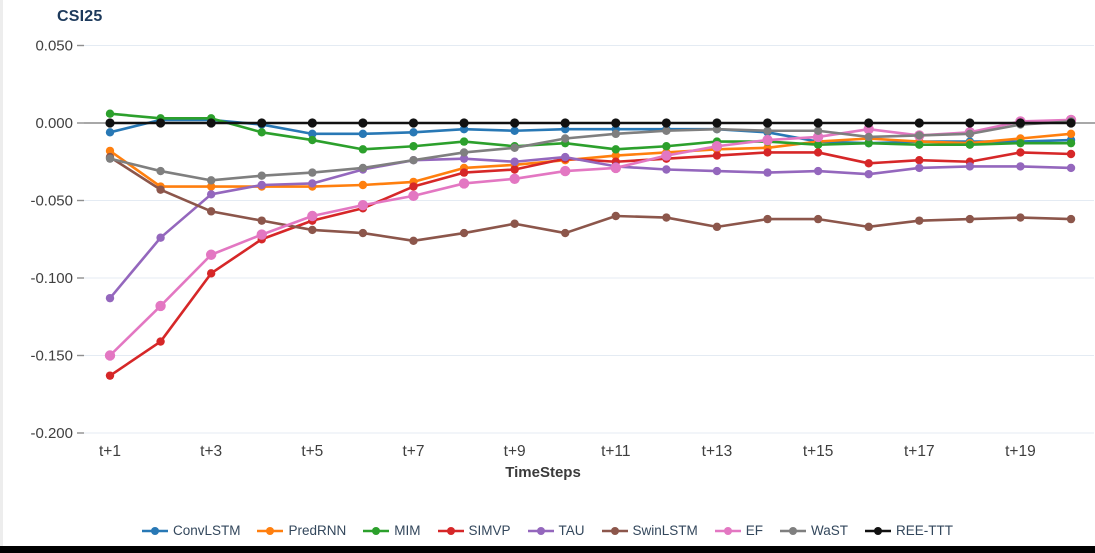 Image resolution: width=1095 pixels, height=553 pixels. What do you see at coordinates (51, 201) in the screenshot?
I see `y-tick-label: -0.050` at bounding box center [51, 201].